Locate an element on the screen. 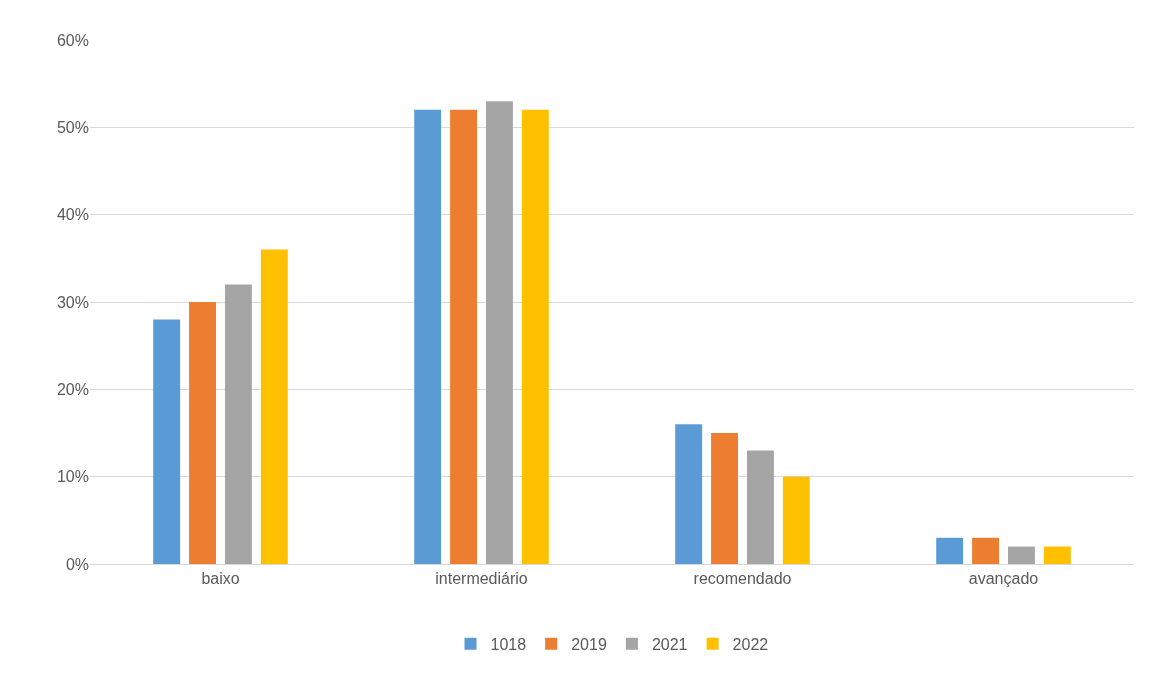 This screenshot has height=674, width=1159. y-tick-label: 40% is located at coordinates (72, 215).